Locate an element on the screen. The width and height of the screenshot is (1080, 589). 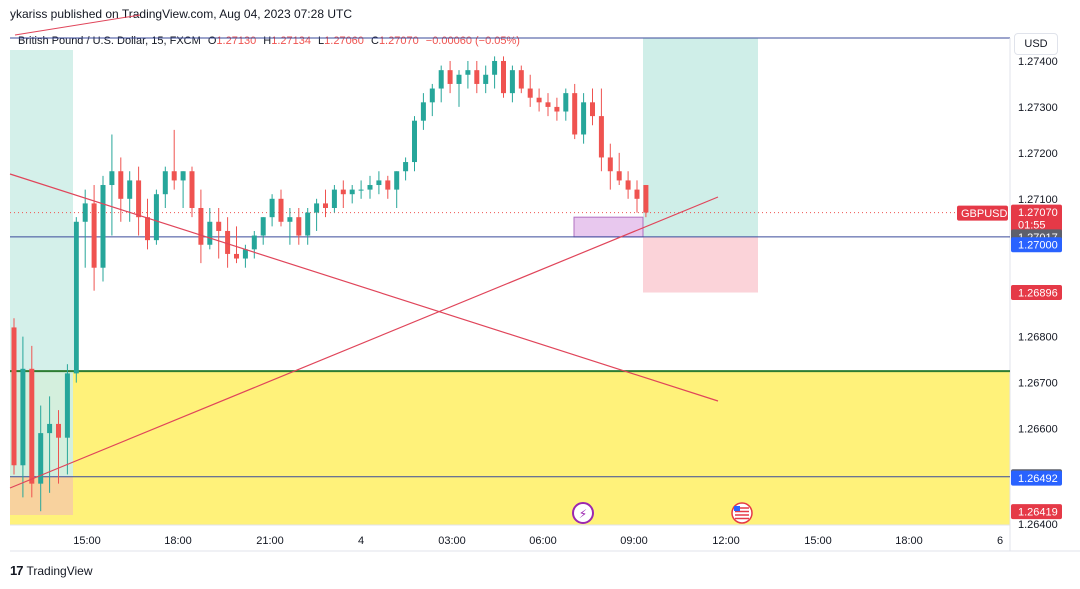
currency-button: USD is located at coordinates (1036, 44).